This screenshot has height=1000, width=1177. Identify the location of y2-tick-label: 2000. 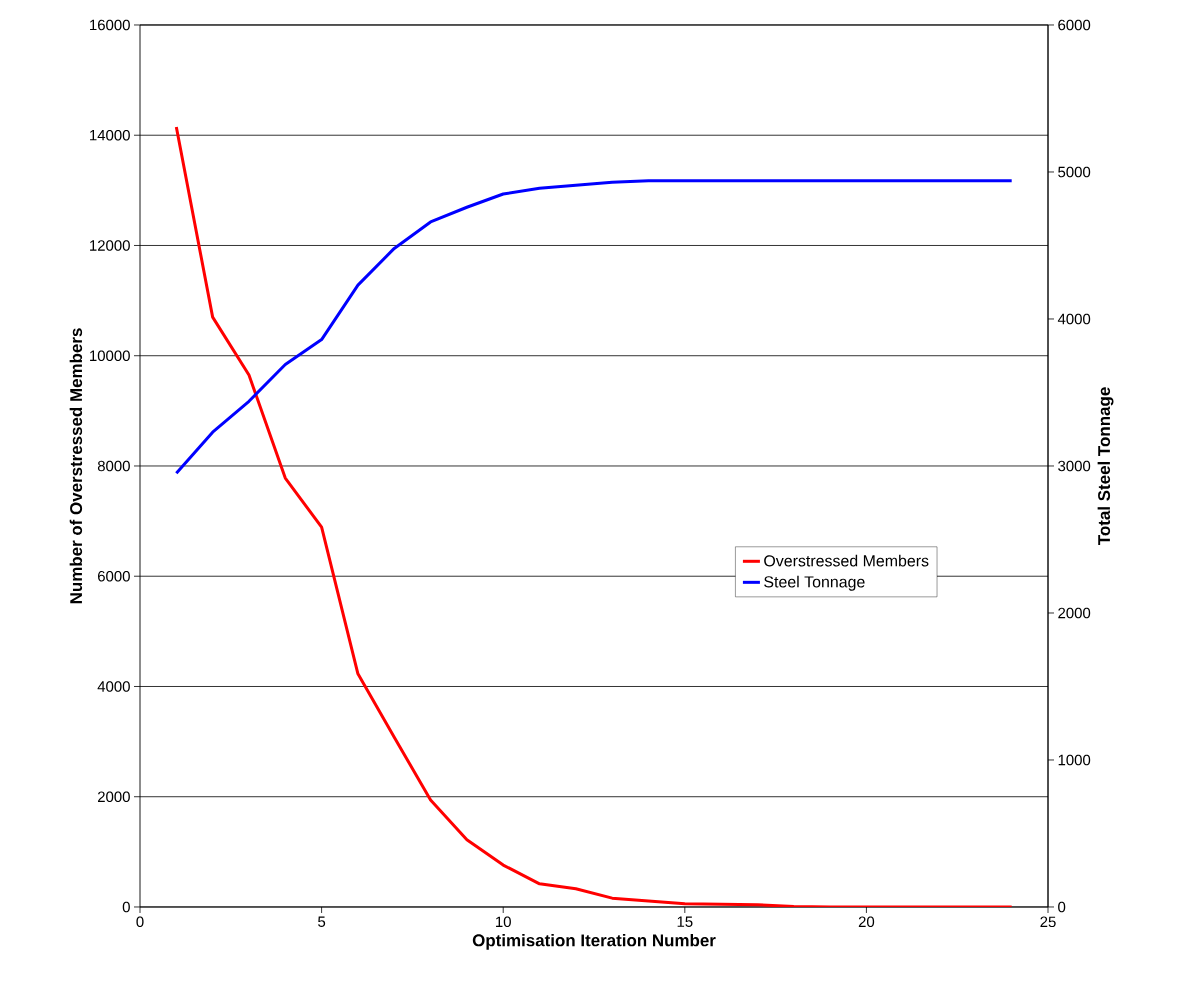
(1074, 613).